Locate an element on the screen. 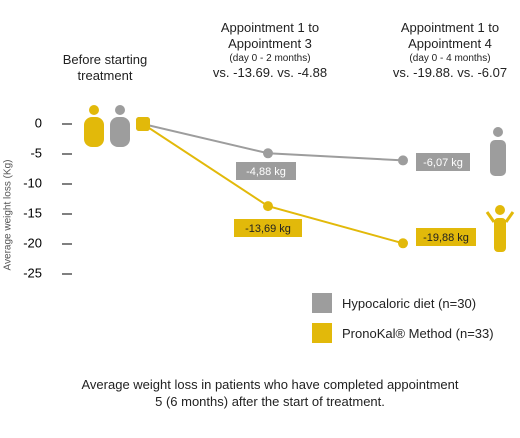 The width and height of the screenshot is (520, 438). x-tick-label: Before starting treatment is located at coordinates (105, 67).